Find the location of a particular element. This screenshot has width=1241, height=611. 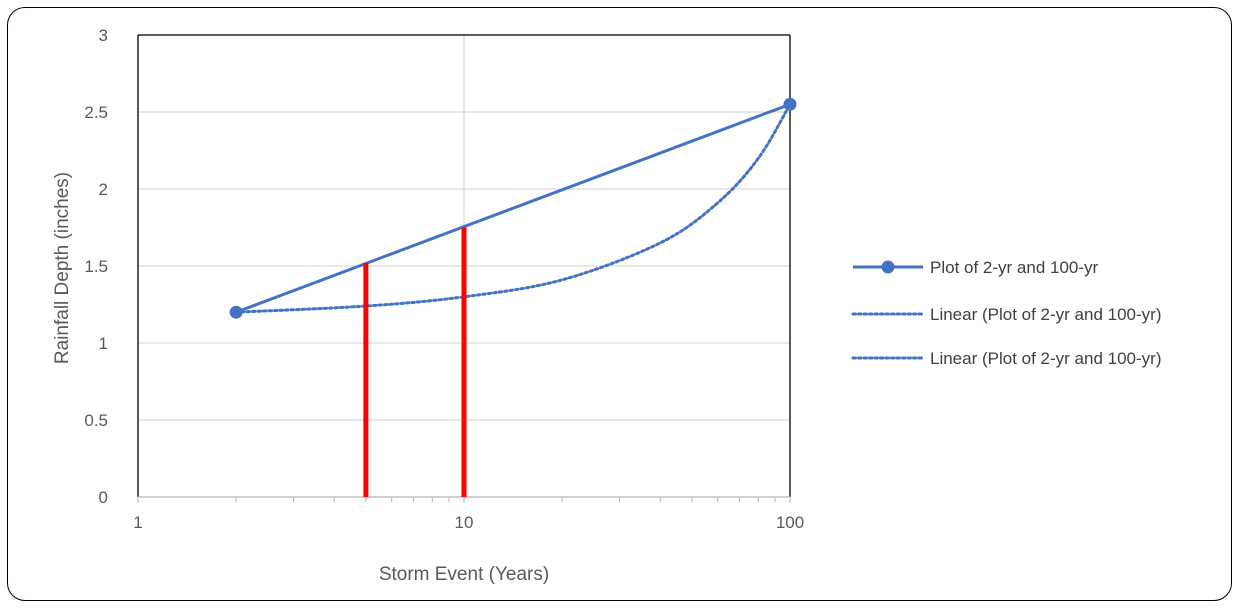

y-tick-label: 1 is located at coordinates (103, 343).